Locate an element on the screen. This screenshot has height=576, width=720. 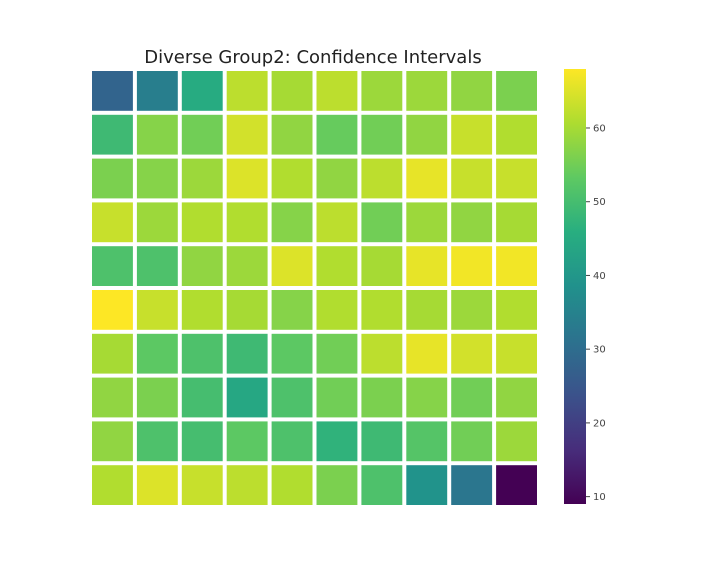
heatmap-cell-r9-c3 is located at coordinates (247, 485).